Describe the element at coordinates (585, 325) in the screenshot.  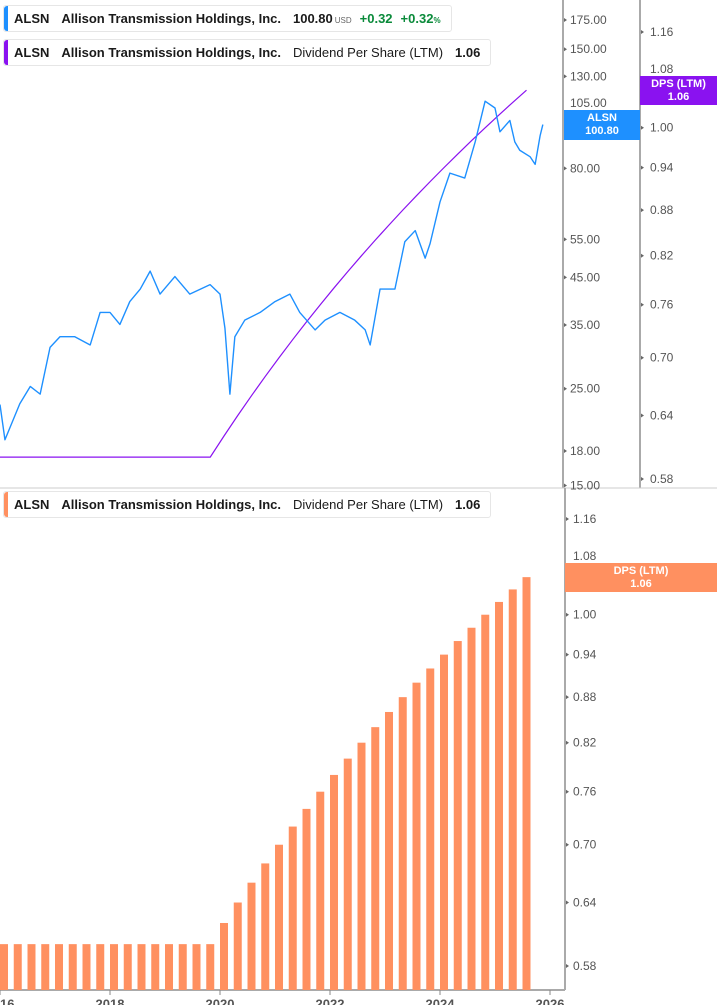
I see `price-axis-label: 35.00` at that location.